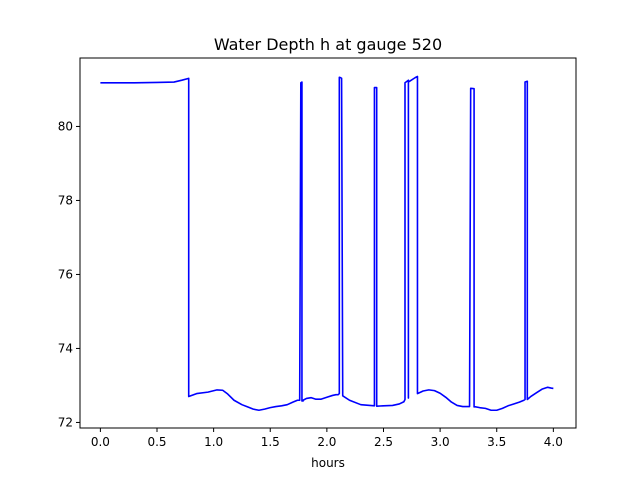 The width and height of the screenshot is (640, 480). What do you see at coordinates (270, 442) in the screenshot?
I see `x-tick-label: 1.5` at bounding box center [270, 442].